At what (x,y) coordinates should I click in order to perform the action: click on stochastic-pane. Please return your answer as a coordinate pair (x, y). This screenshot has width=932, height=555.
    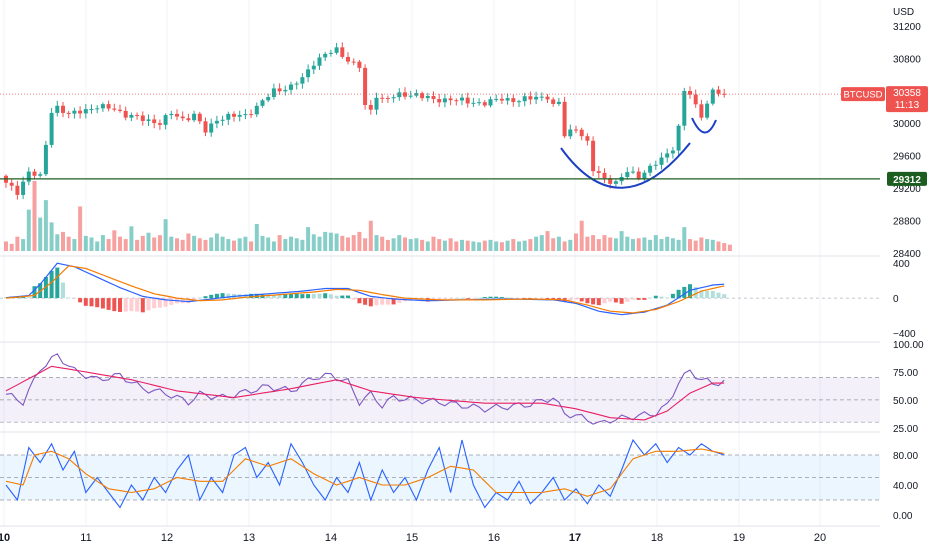
    Looking at the image, I should click on (440, 473).